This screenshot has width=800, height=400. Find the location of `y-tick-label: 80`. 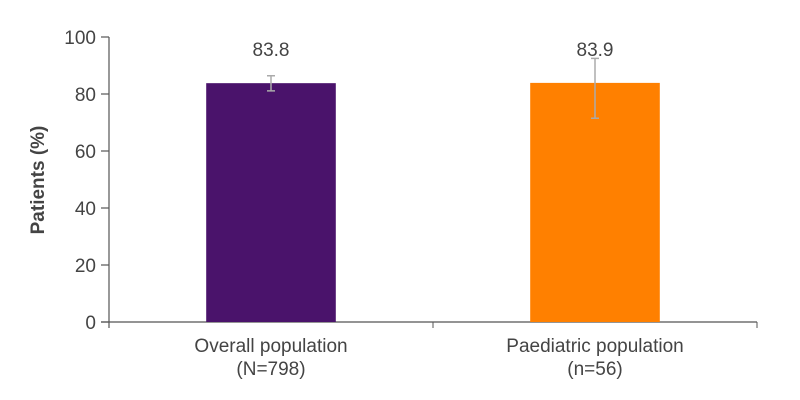

y-tick-label: 80 is located at coordinates (85, 95).